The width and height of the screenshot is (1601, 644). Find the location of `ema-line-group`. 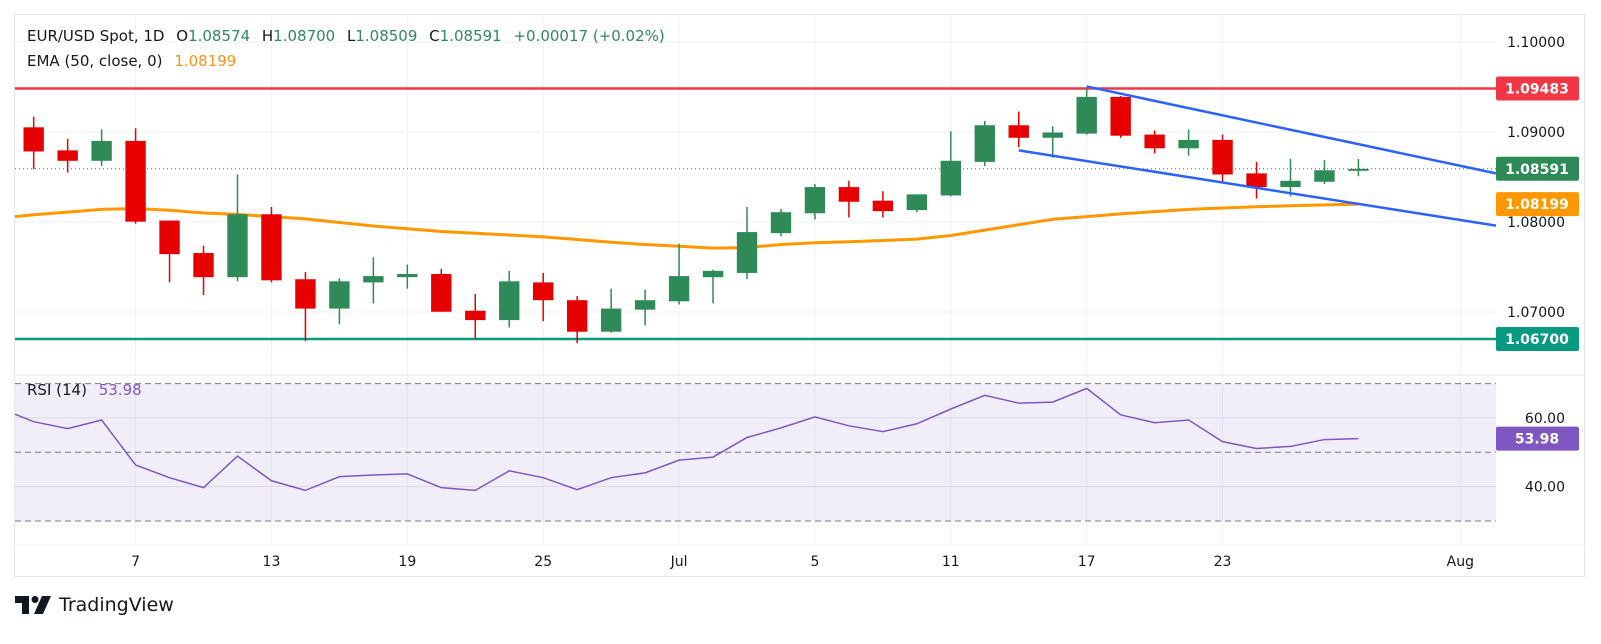

ema-line-group is located at coordinates (686, 226).